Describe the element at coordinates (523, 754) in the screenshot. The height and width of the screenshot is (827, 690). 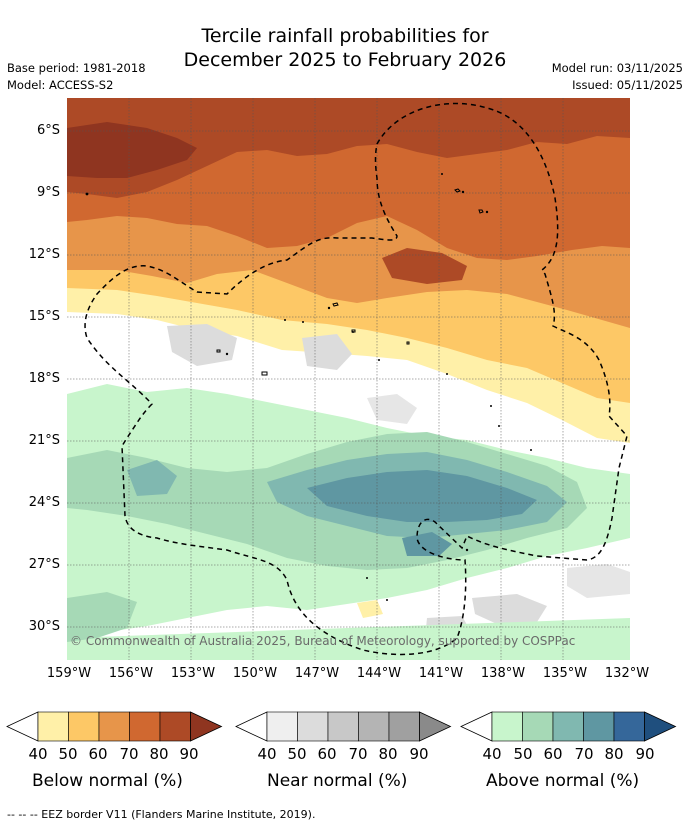
I see `above-tick-50: 50` at that location.